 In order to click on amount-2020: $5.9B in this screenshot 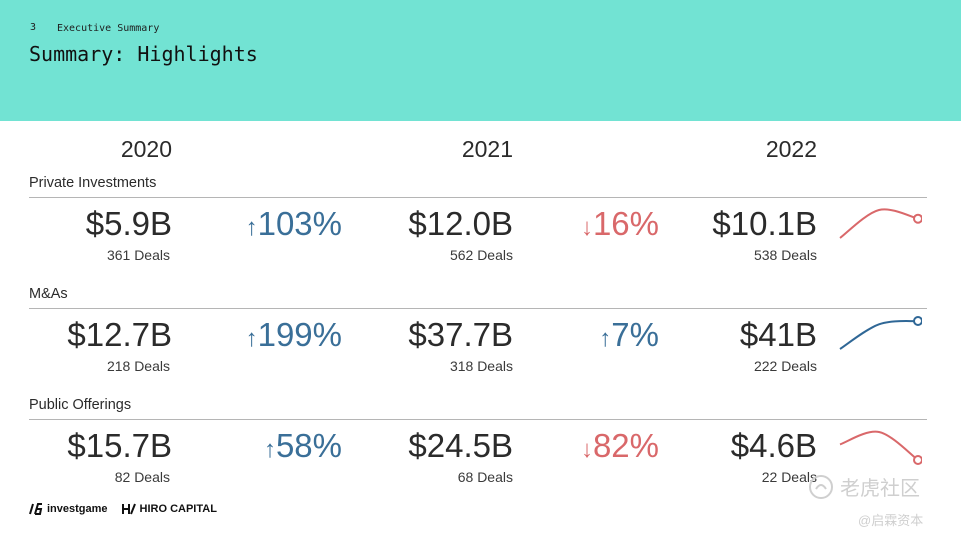, I will do `click(128, 223)`.